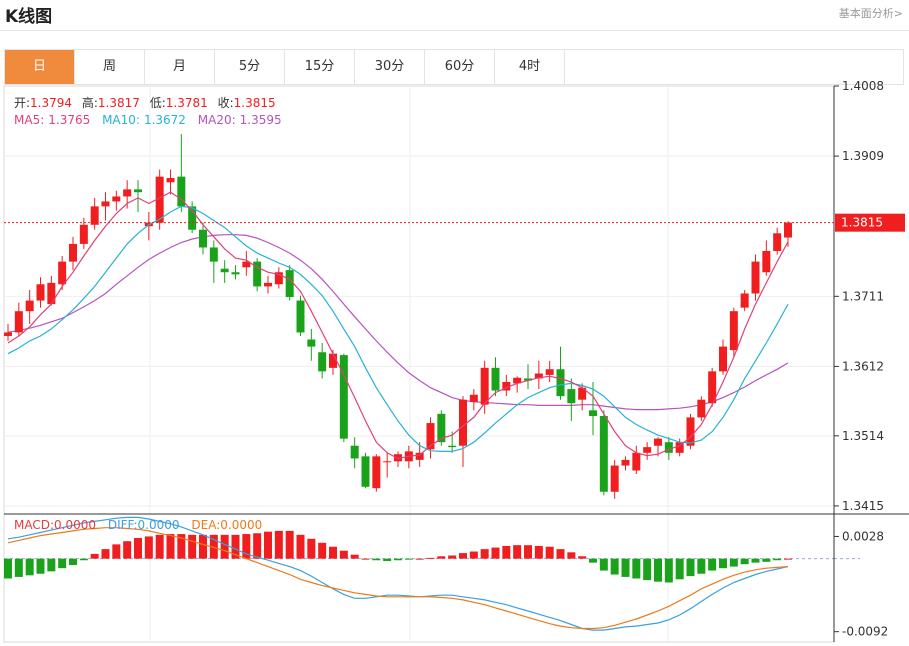 The image size is (909, 646). What do you see at coordinates (320, 67) in the screenshot?
I see `tab-15min: 15分` at bounding box center [320, 67].